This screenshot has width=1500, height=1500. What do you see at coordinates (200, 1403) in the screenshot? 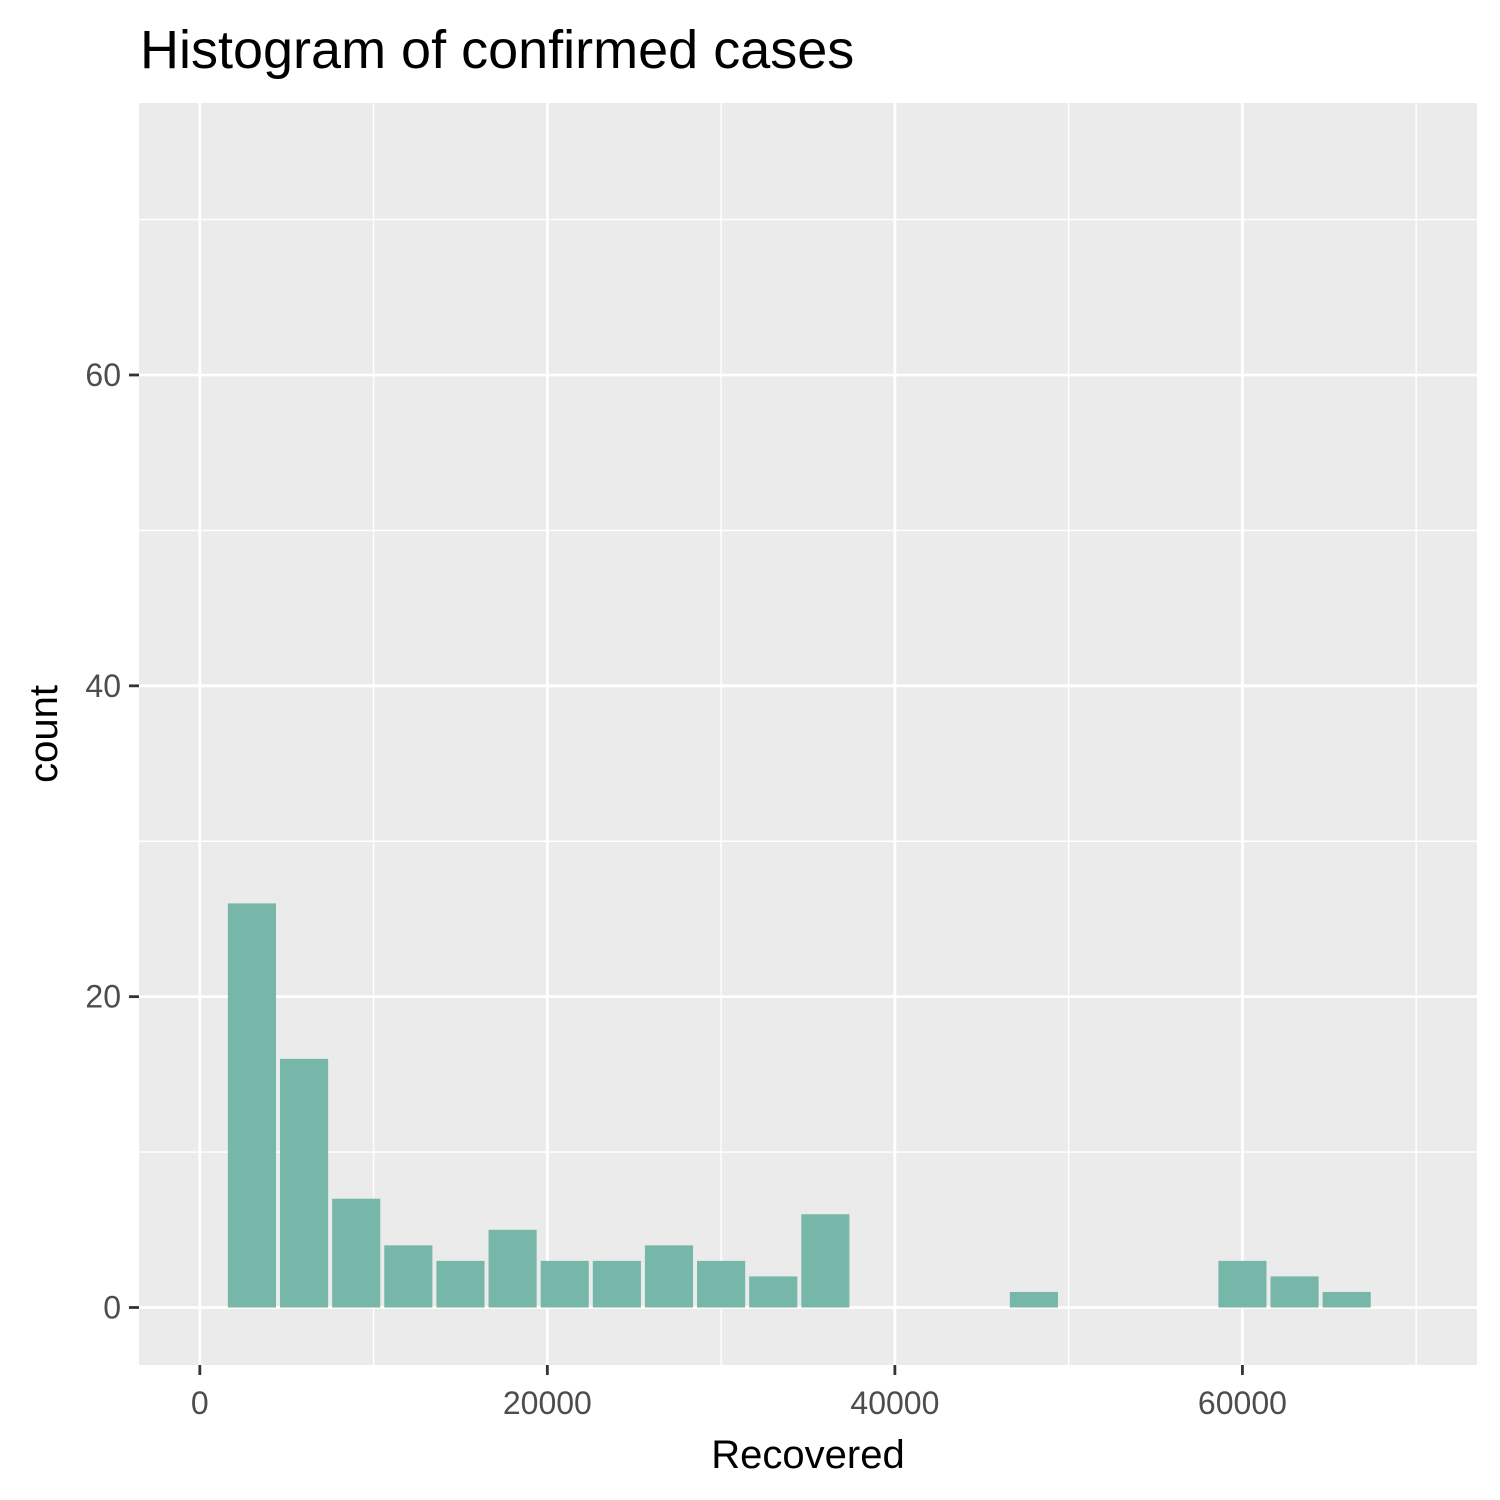
I see `x-tick-label-0: 0` at bounding box center [200, 1403].